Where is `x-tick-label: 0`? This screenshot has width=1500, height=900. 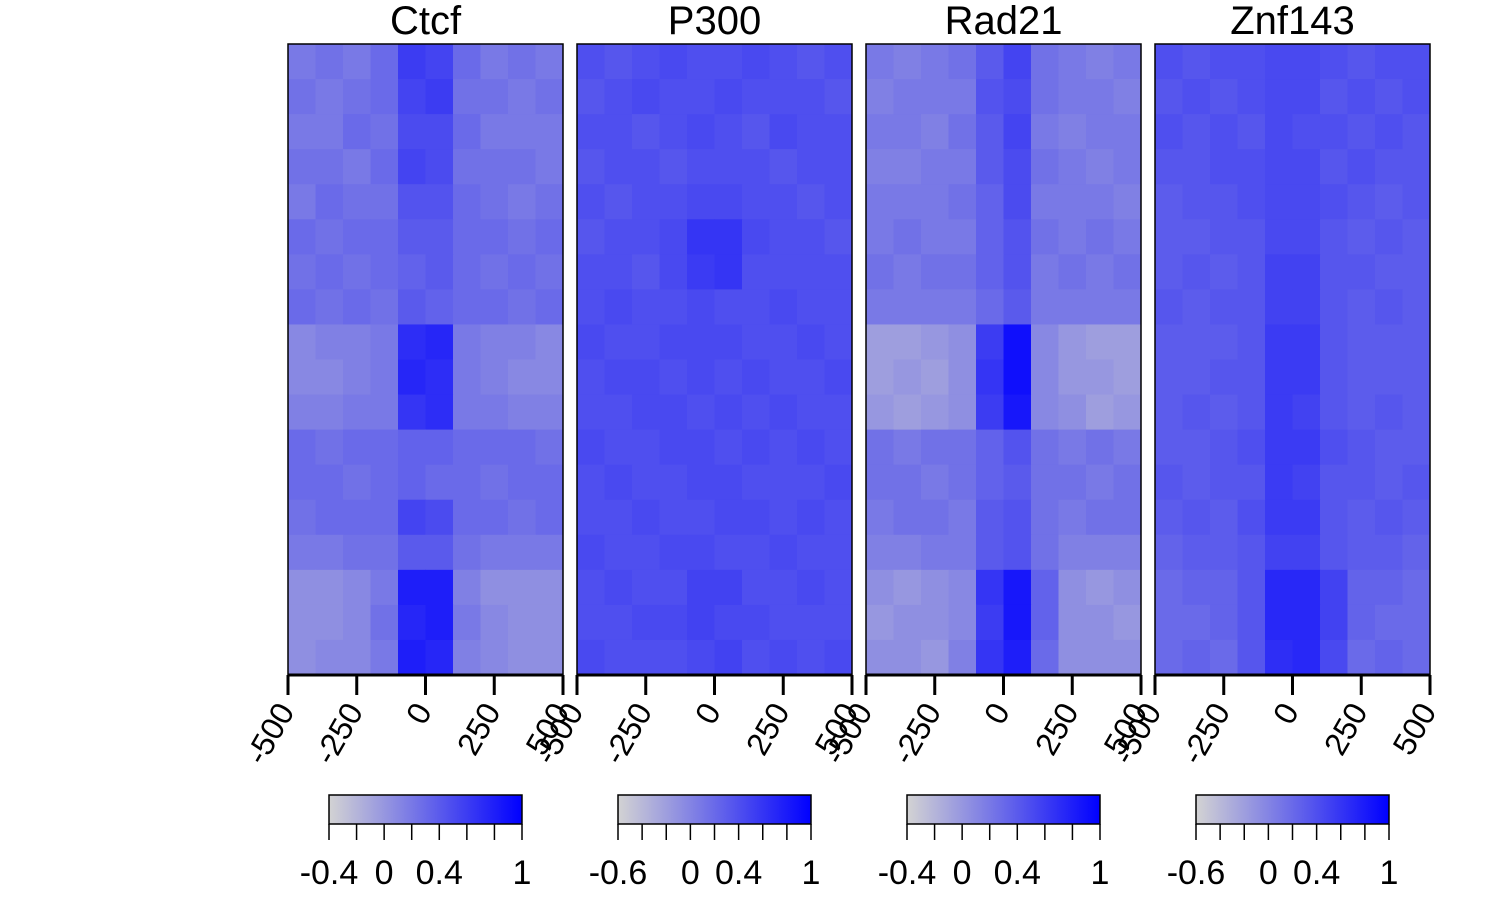 x-tick-label: 0 is located at coordinates (419, 713).